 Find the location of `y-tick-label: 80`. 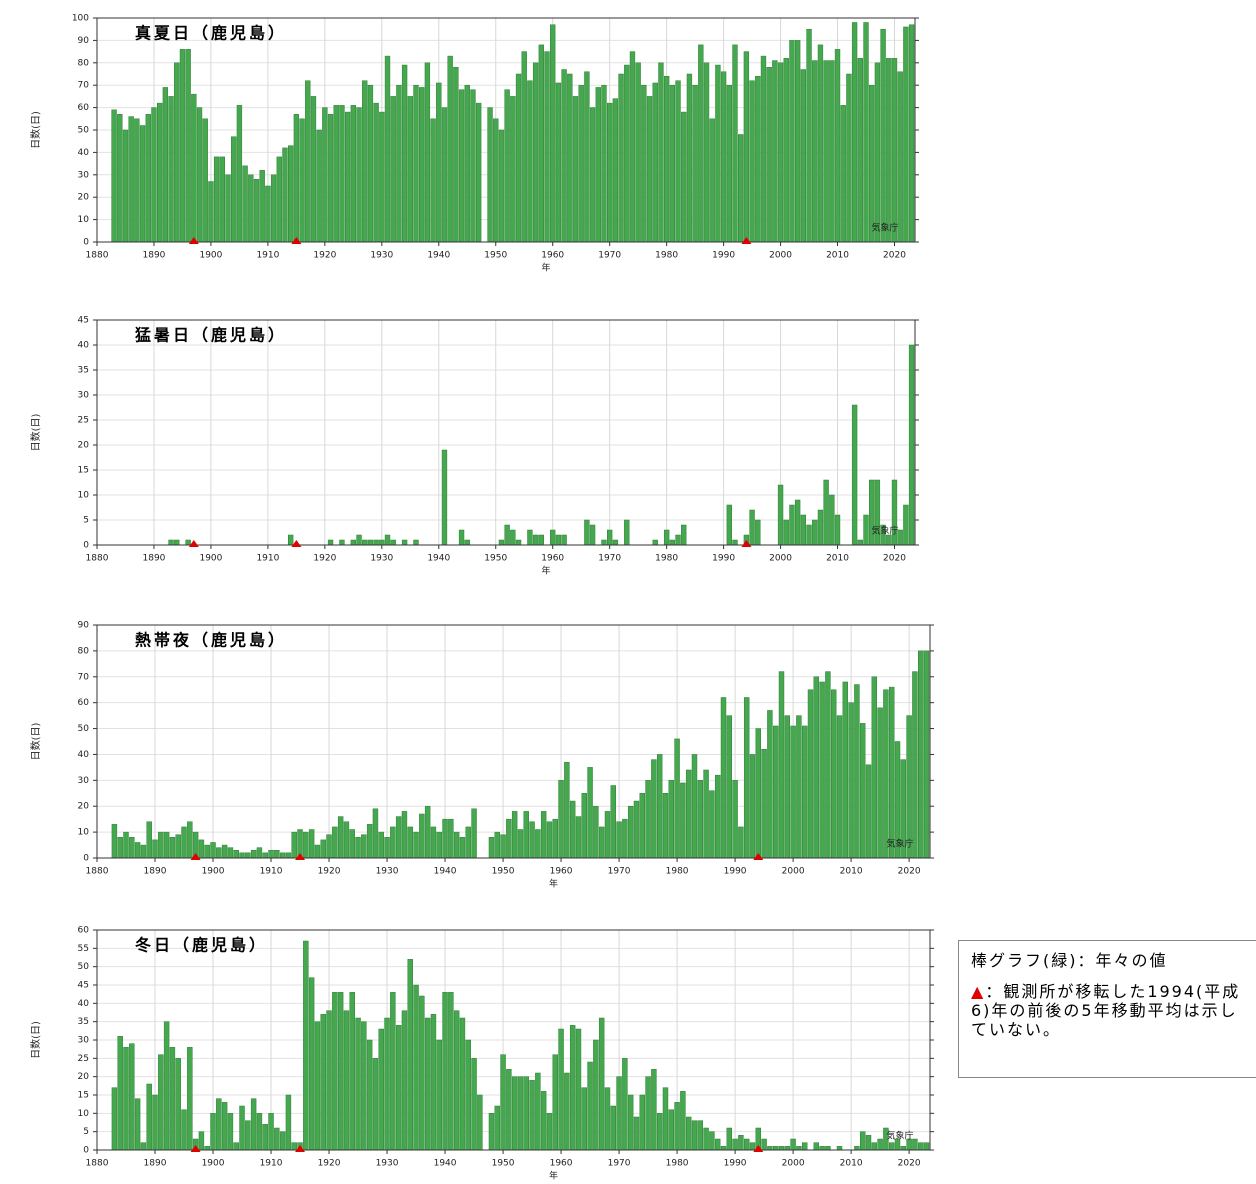

y-tick-label: 80 is located at coordinates (84, 651).